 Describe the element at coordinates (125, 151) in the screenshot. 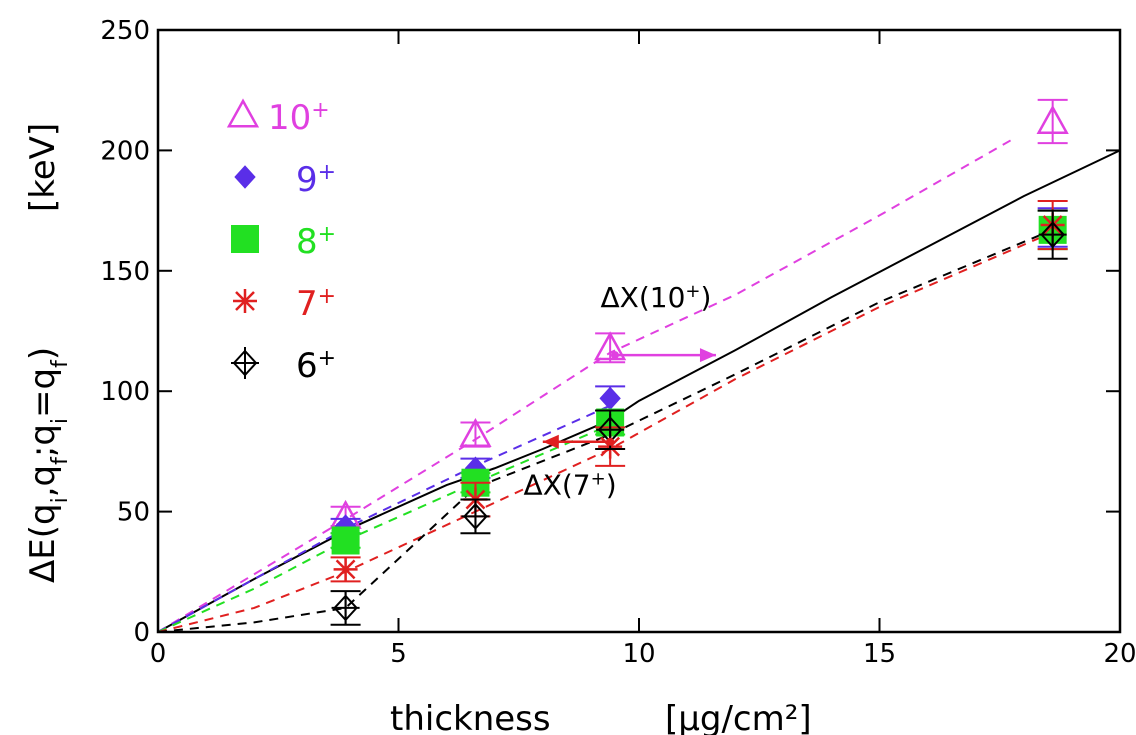

I see `y-tick-label: 200` at that location.